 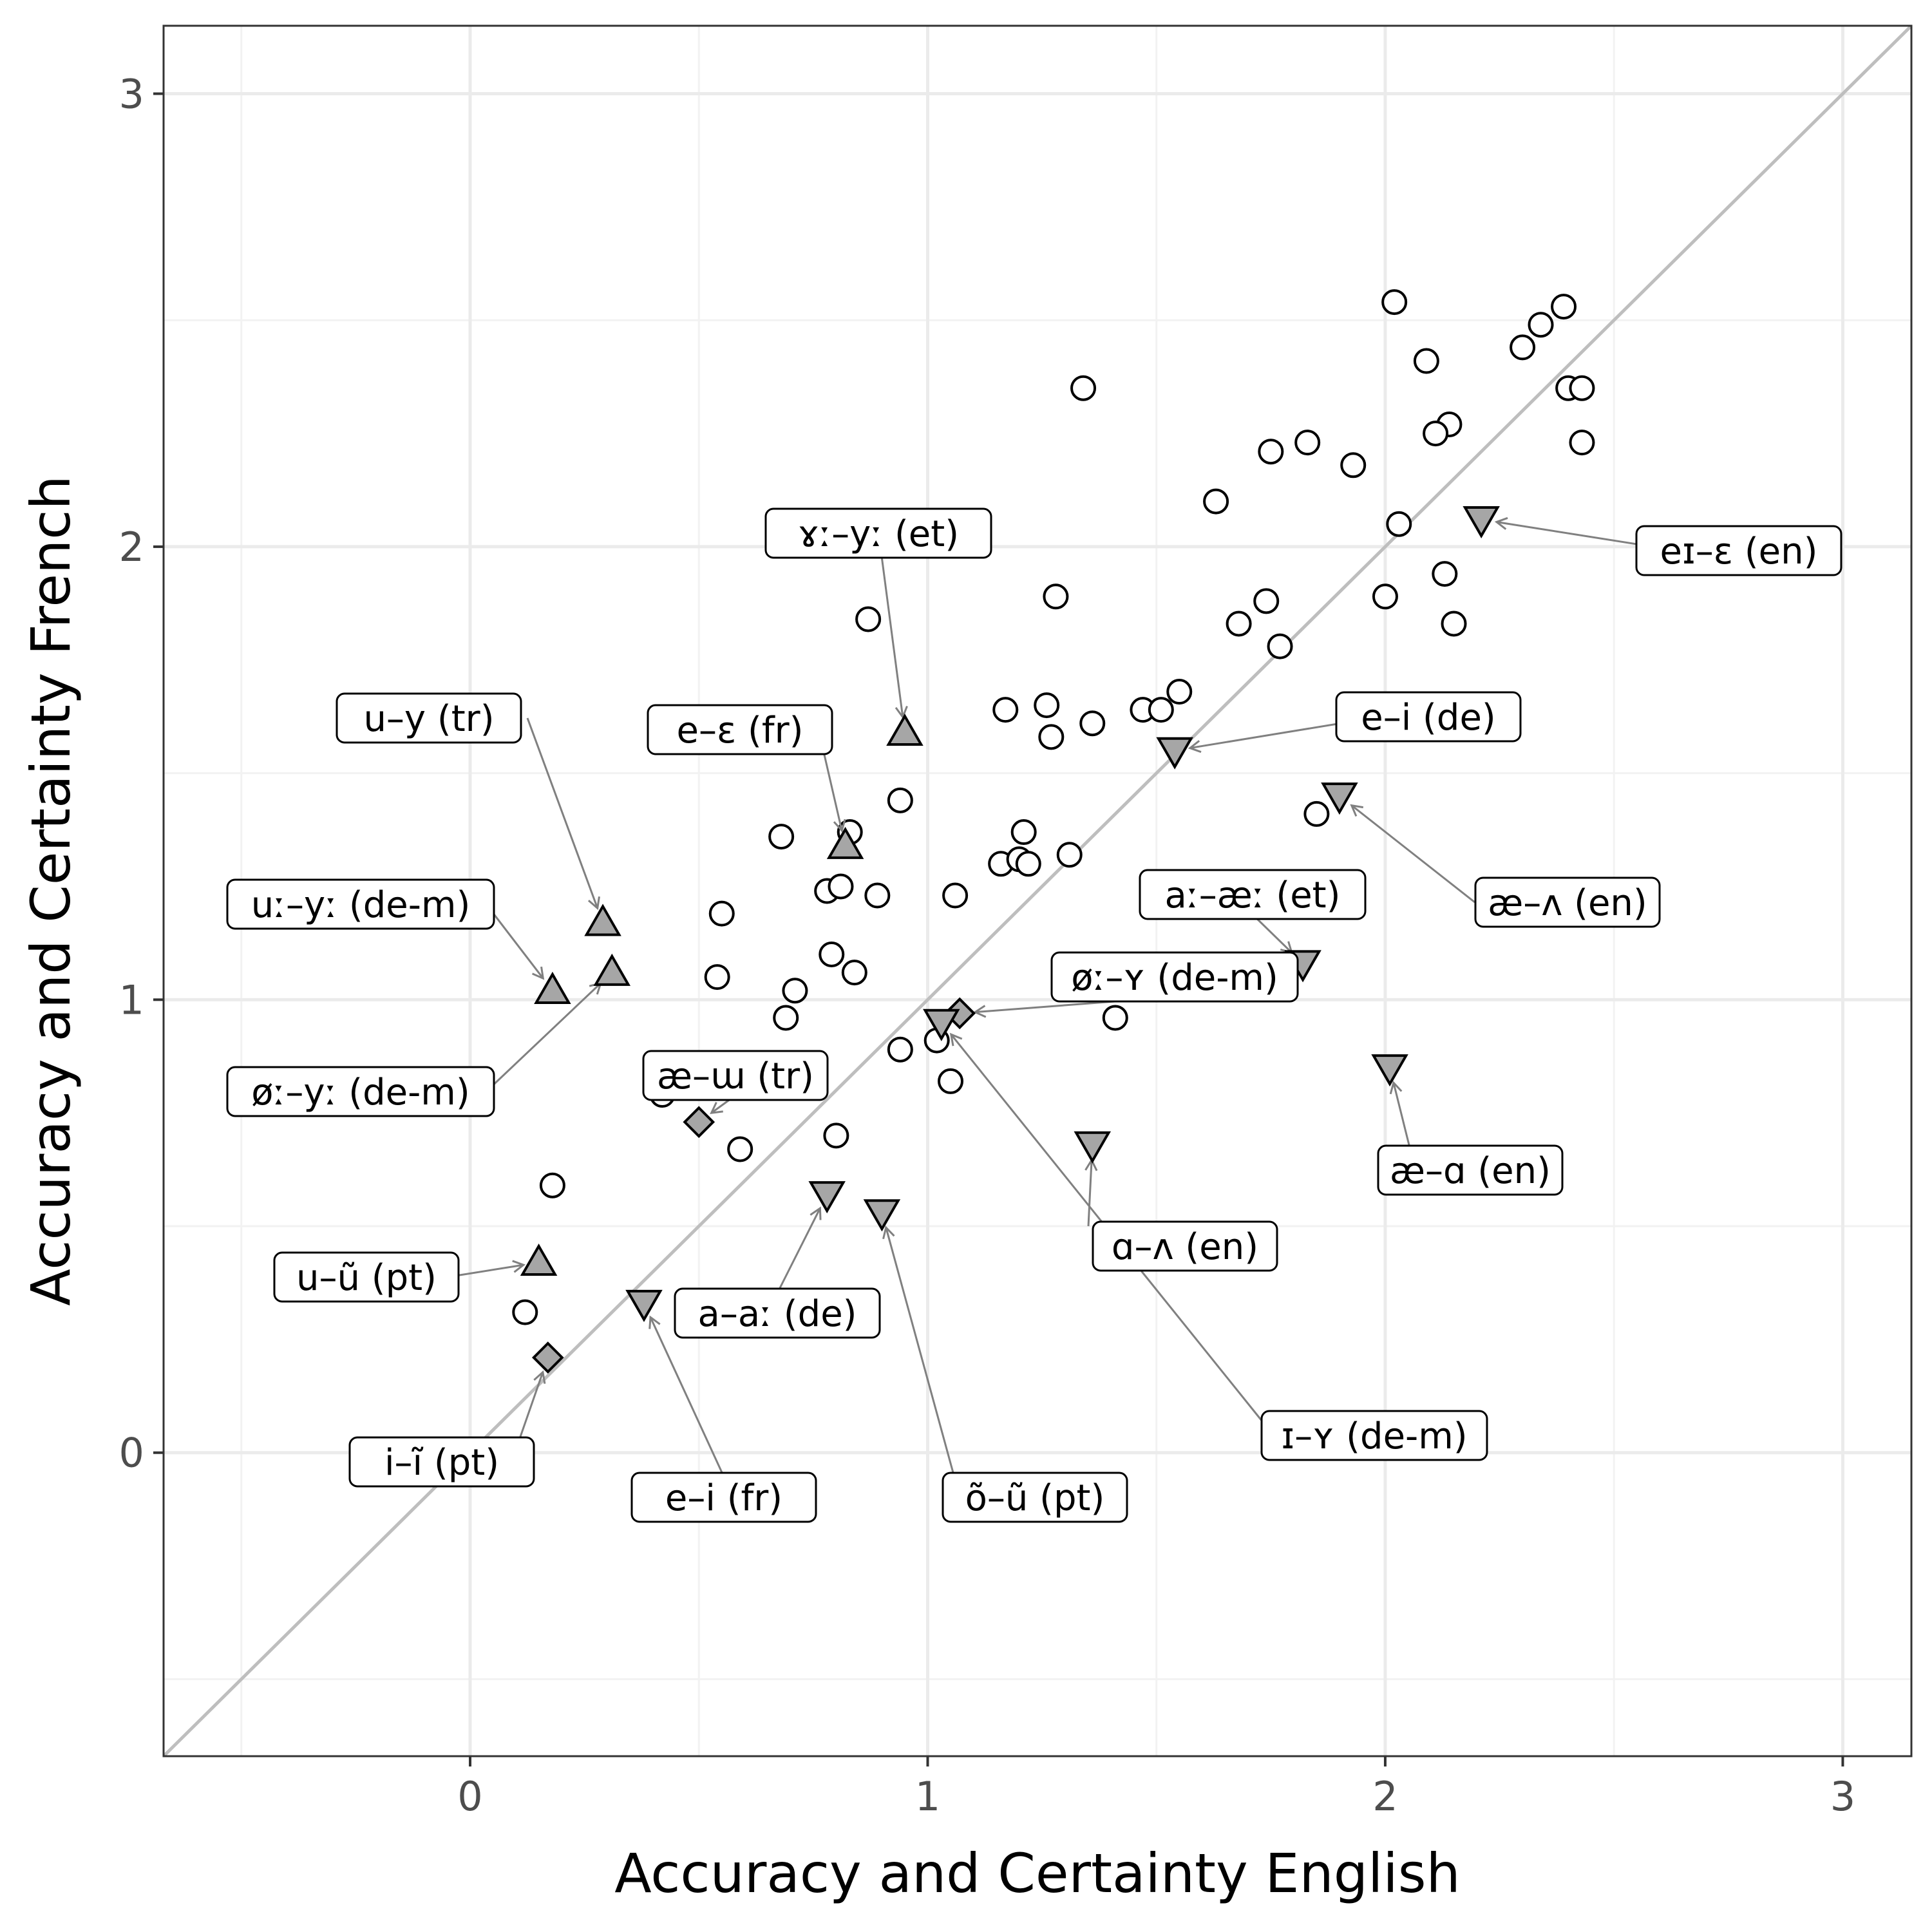 I want to click on point-label: e–i (de), so click(x=1428, y=717).